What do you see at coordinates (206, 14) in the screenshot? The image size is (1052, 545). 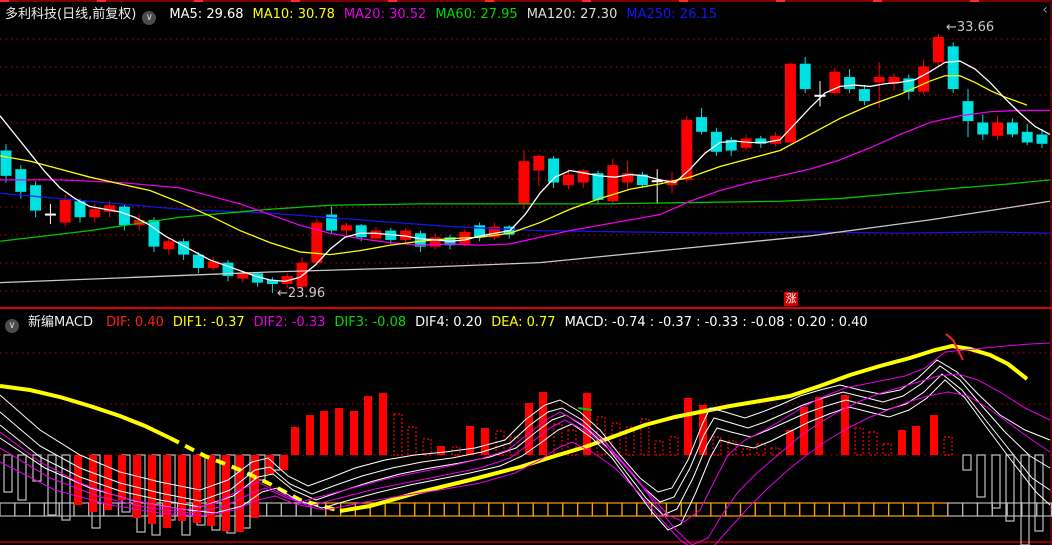 I see `ma-value-label: MA5: 29.68` at bounding box center [206, 14].